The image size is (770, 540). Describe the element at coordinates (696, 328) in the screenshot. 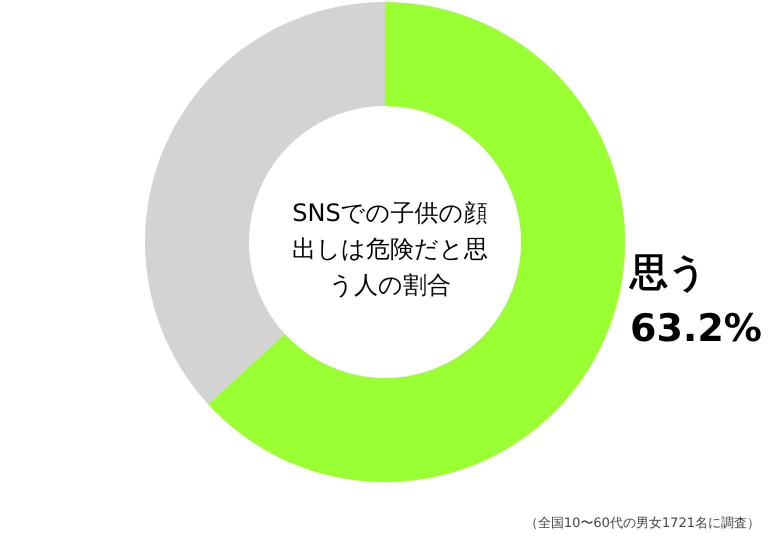

I see `data-label: 63.2%` at that location.